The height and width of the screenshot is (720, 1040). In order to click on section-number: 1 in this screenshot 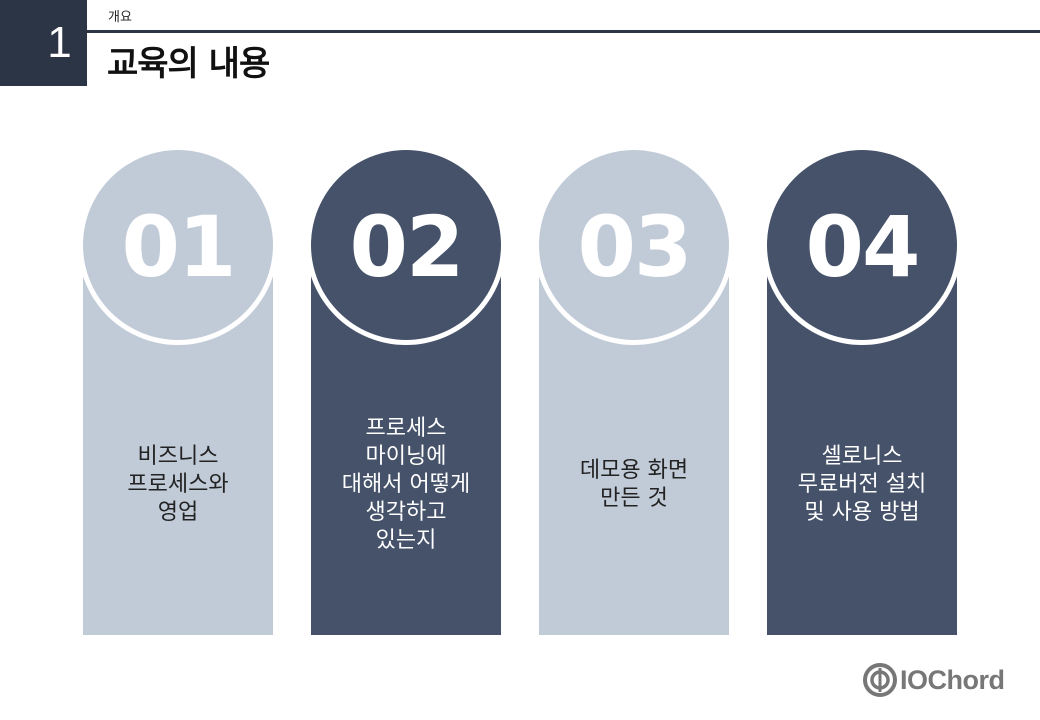, I will do `click(59, 42)`.